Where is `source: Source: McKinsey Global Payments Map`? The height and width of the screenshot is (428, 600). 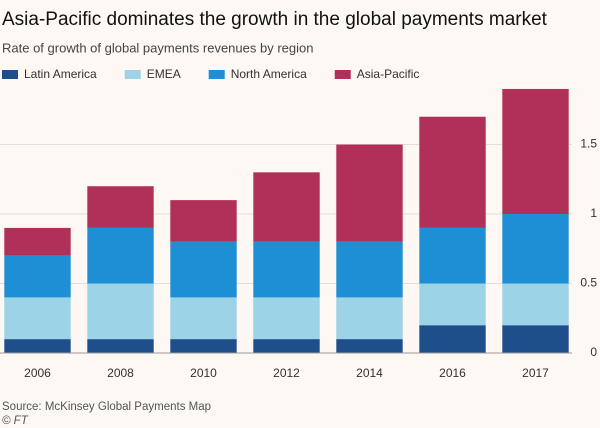 source: Source: McKinsey Global Payments Map is located at coordinates (106, 407).